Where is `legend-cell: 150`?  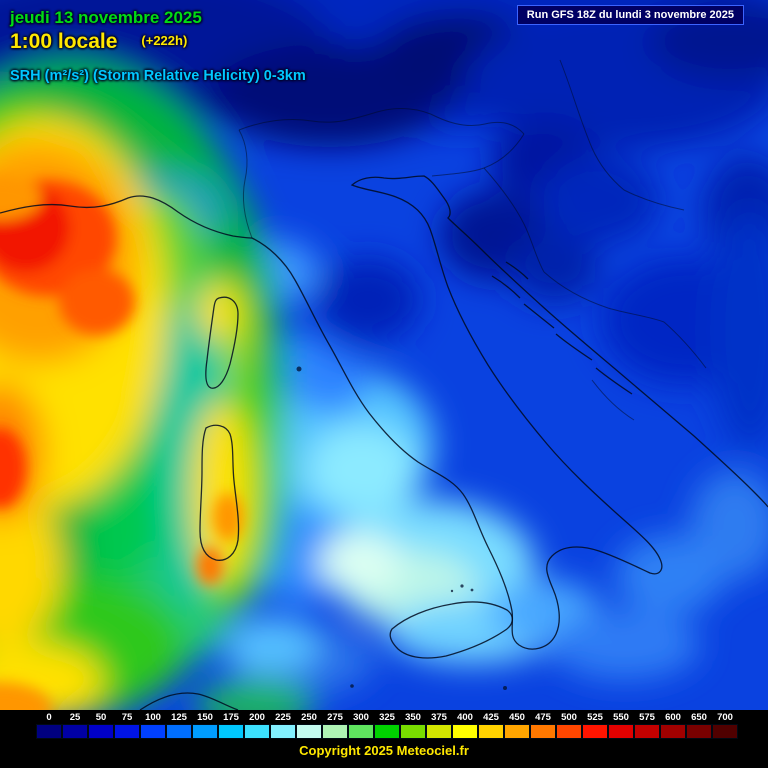 legend-cell: 150 is located at coordinates (205, 725).